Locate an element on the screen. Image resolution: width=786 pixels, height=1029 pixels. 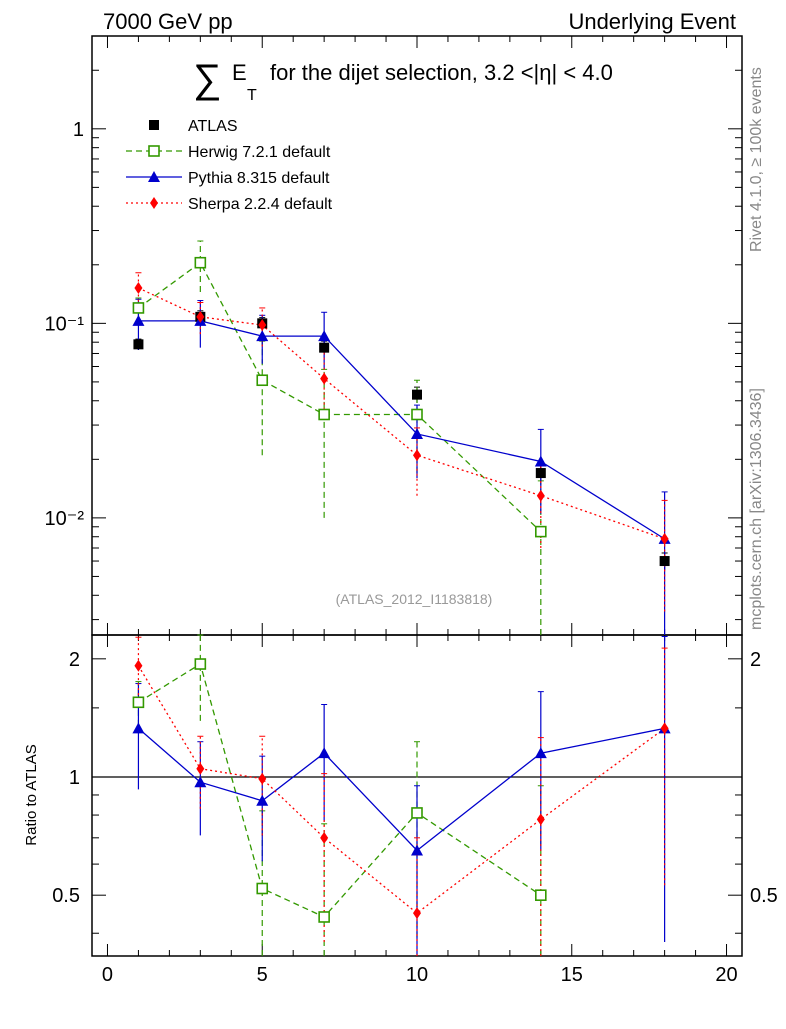
title-text: for the dijet selection, 3.2 <|η| < 4.0 is located at coordinates (441, 72).